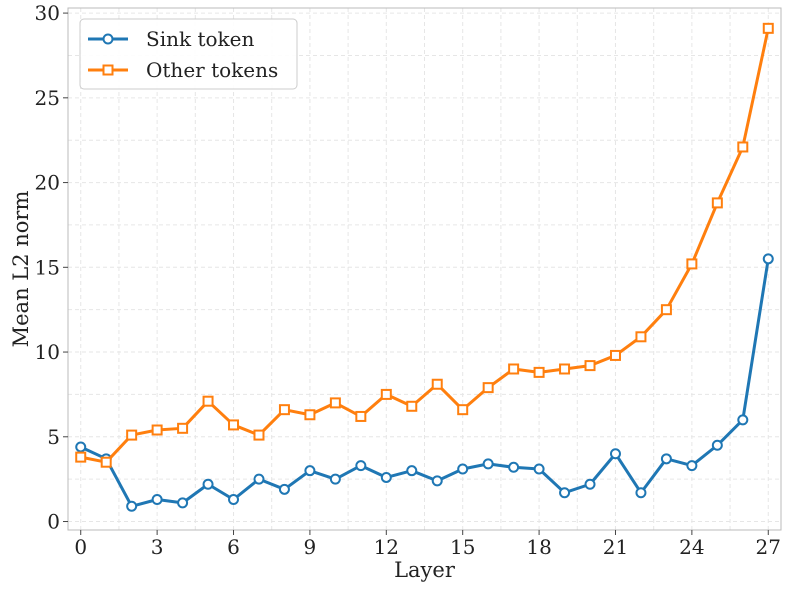 This screenshot has height=591, width=792. What do you see at coordinates (47, 352) in the screenshot?
I see `y-tick-label: 10` at bounding box center [47, 352].